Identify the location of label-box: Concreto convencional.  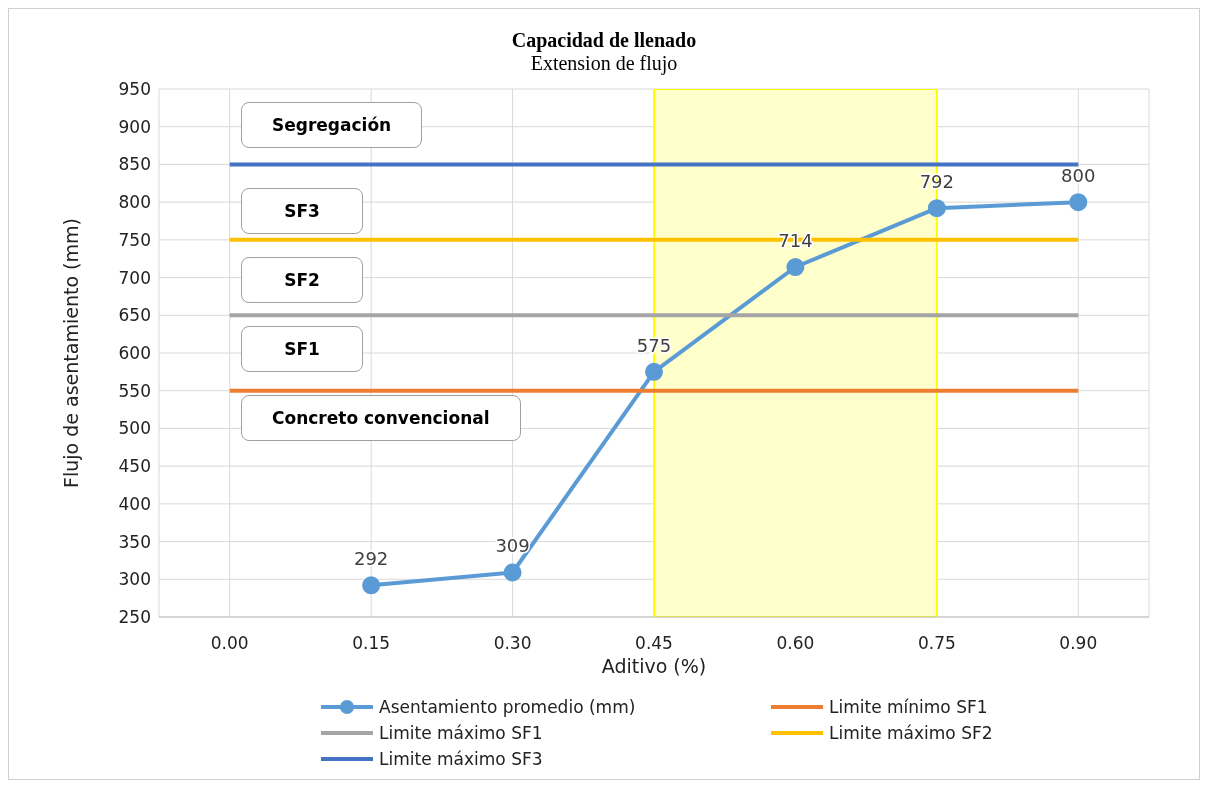
(381, 418).